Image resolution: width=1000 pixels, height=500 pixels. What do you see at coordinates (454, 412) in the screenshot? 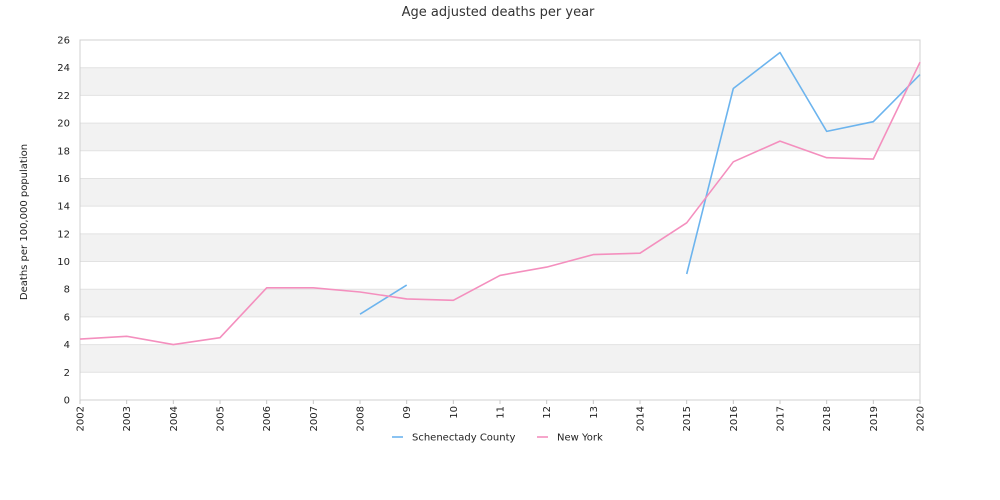
I see `x-tick-label: 10` at bounding box center [454, 412].